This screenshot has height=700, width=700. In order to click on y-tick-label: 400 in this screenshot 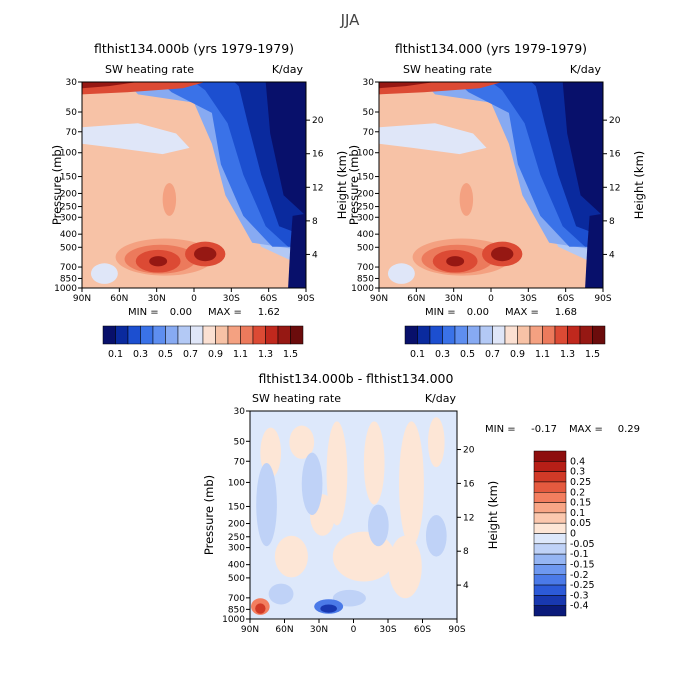, I will do `click(236, 566)`.